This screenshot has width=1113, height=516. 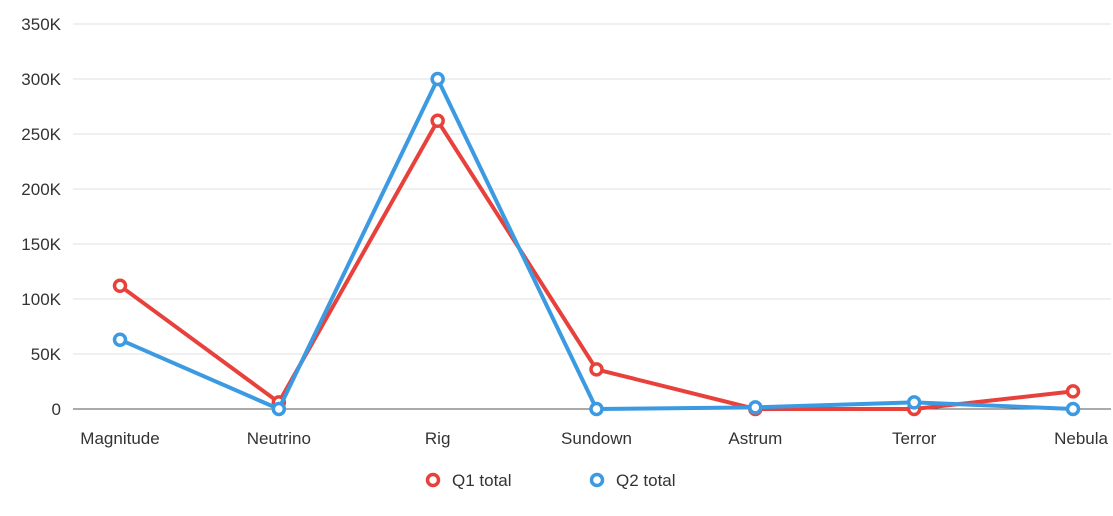 I want to click on legend-label: Q2 total, so click(x=646, y=480).